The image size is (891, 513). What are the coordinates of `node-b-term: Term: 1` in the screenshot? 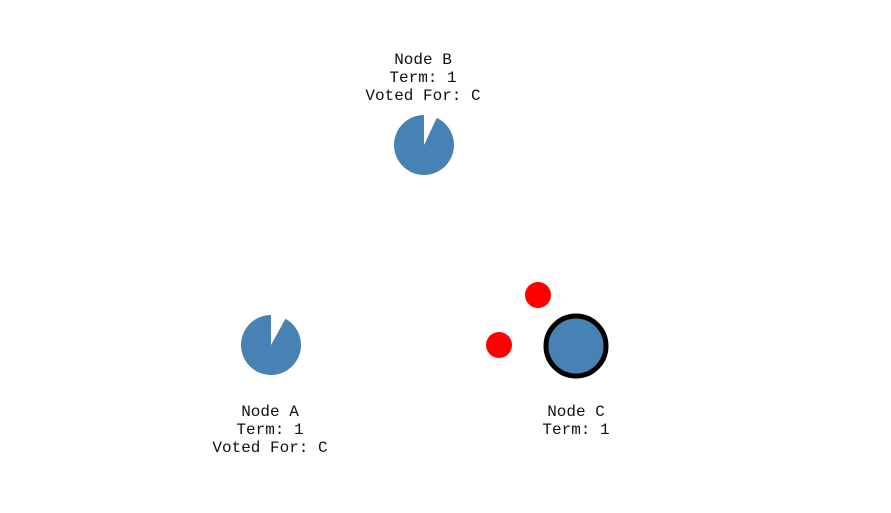 It's located at (422, 78).